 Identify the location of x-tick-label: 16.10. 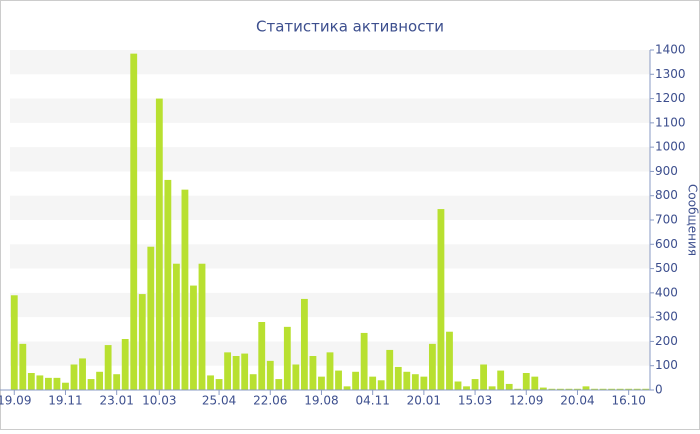
(628, 401).